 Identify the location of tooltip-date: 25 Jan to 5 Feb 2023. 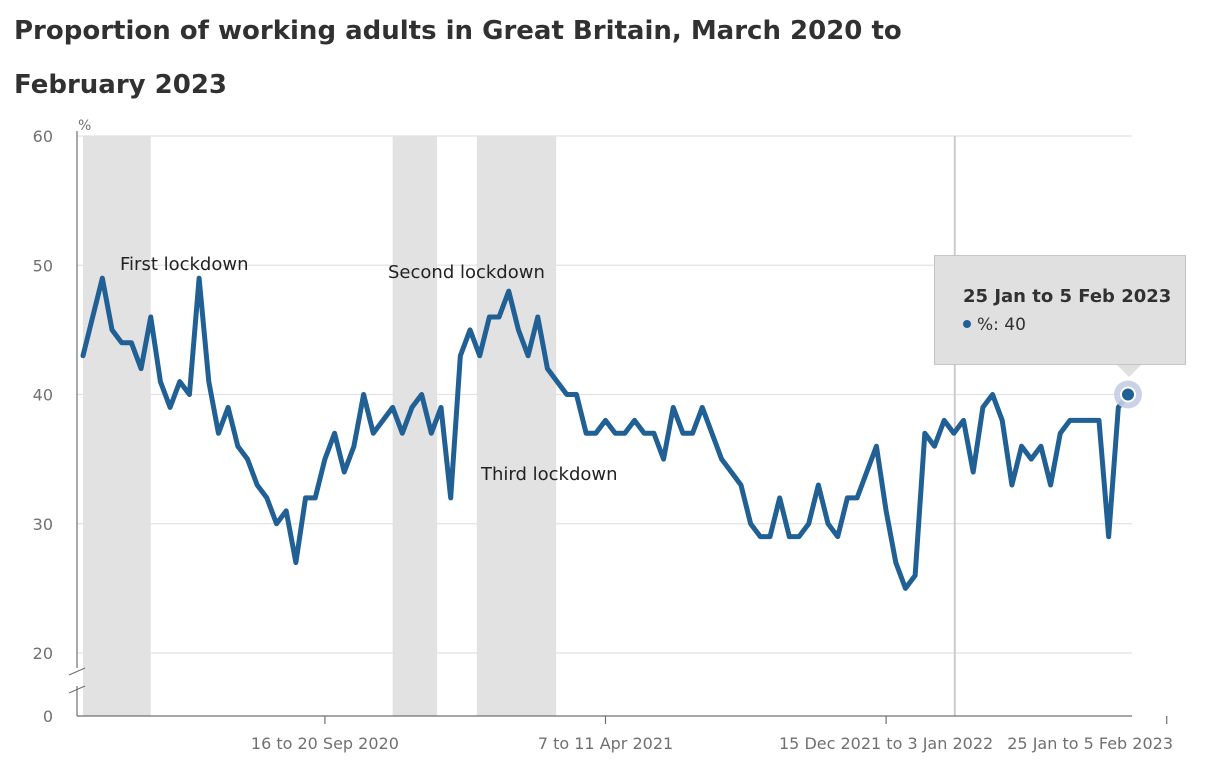
(1067, 296).